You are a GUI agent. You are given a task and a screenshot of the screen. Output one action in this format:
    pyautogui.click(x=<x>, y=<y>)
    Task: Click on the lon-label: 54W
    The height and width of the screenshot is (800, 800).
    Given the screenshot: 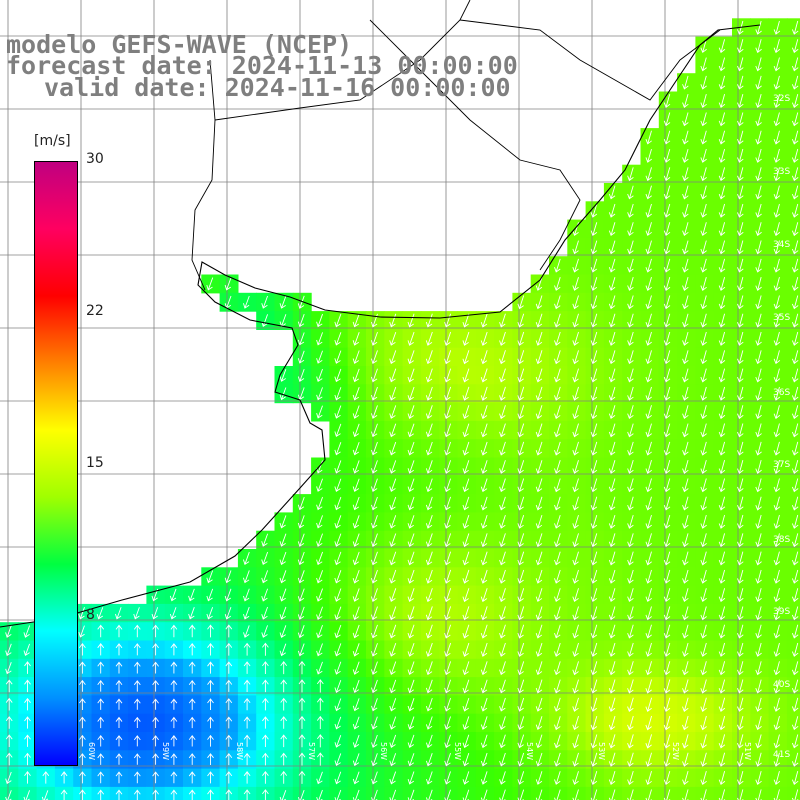 What is the action you would take?
    pyautogui.click(x=529, y=751)
    